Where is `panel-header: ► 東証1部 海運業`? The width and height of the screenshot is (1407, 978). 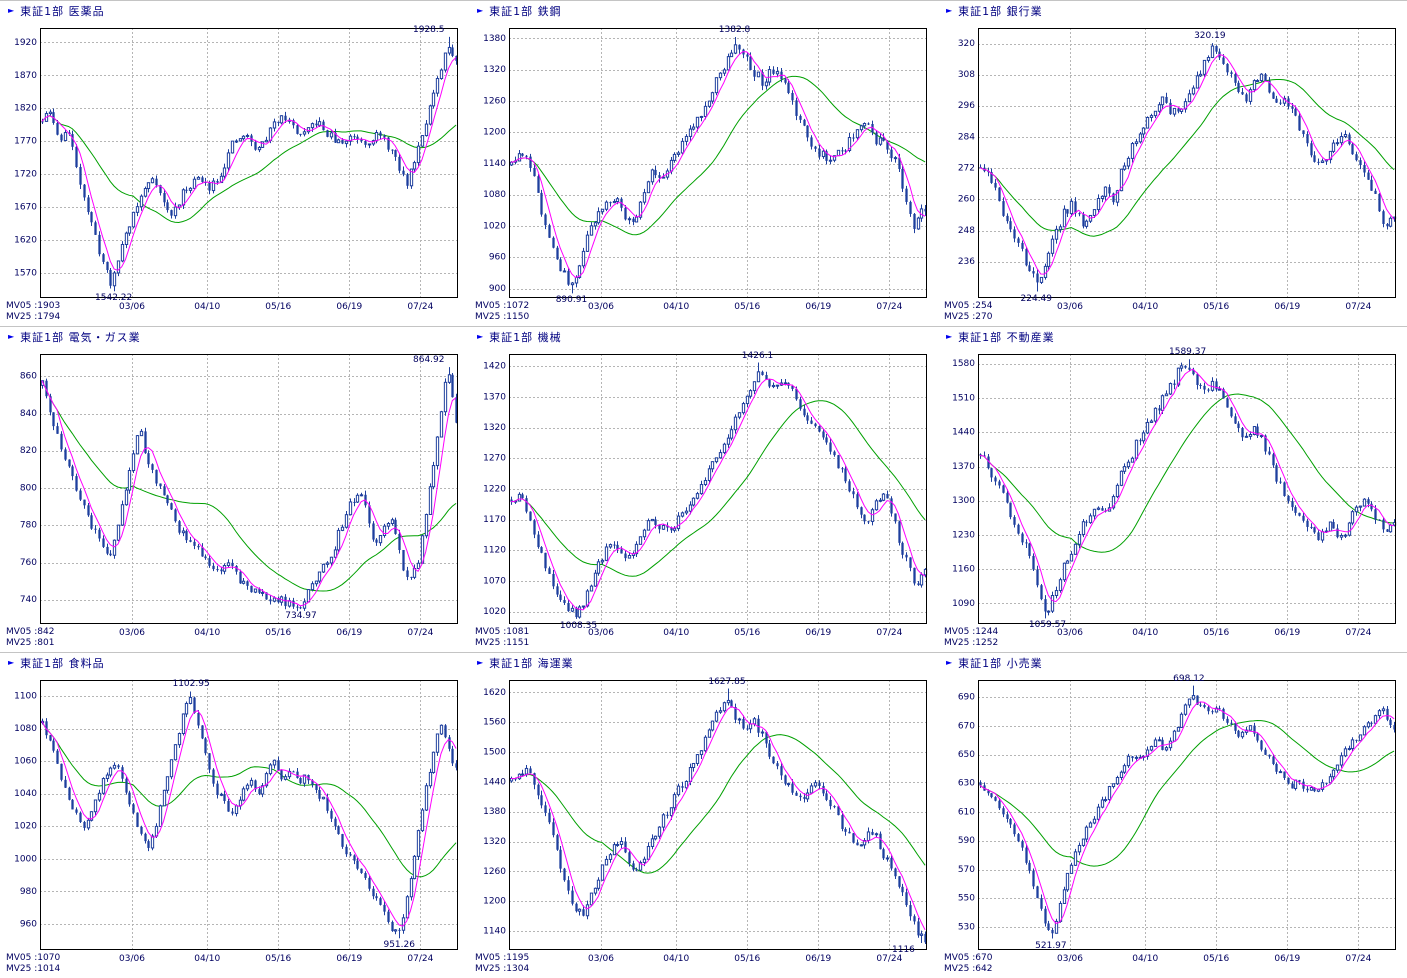
panel-header: ► 東証1部 海運業 is located at coordinates (703, 662).